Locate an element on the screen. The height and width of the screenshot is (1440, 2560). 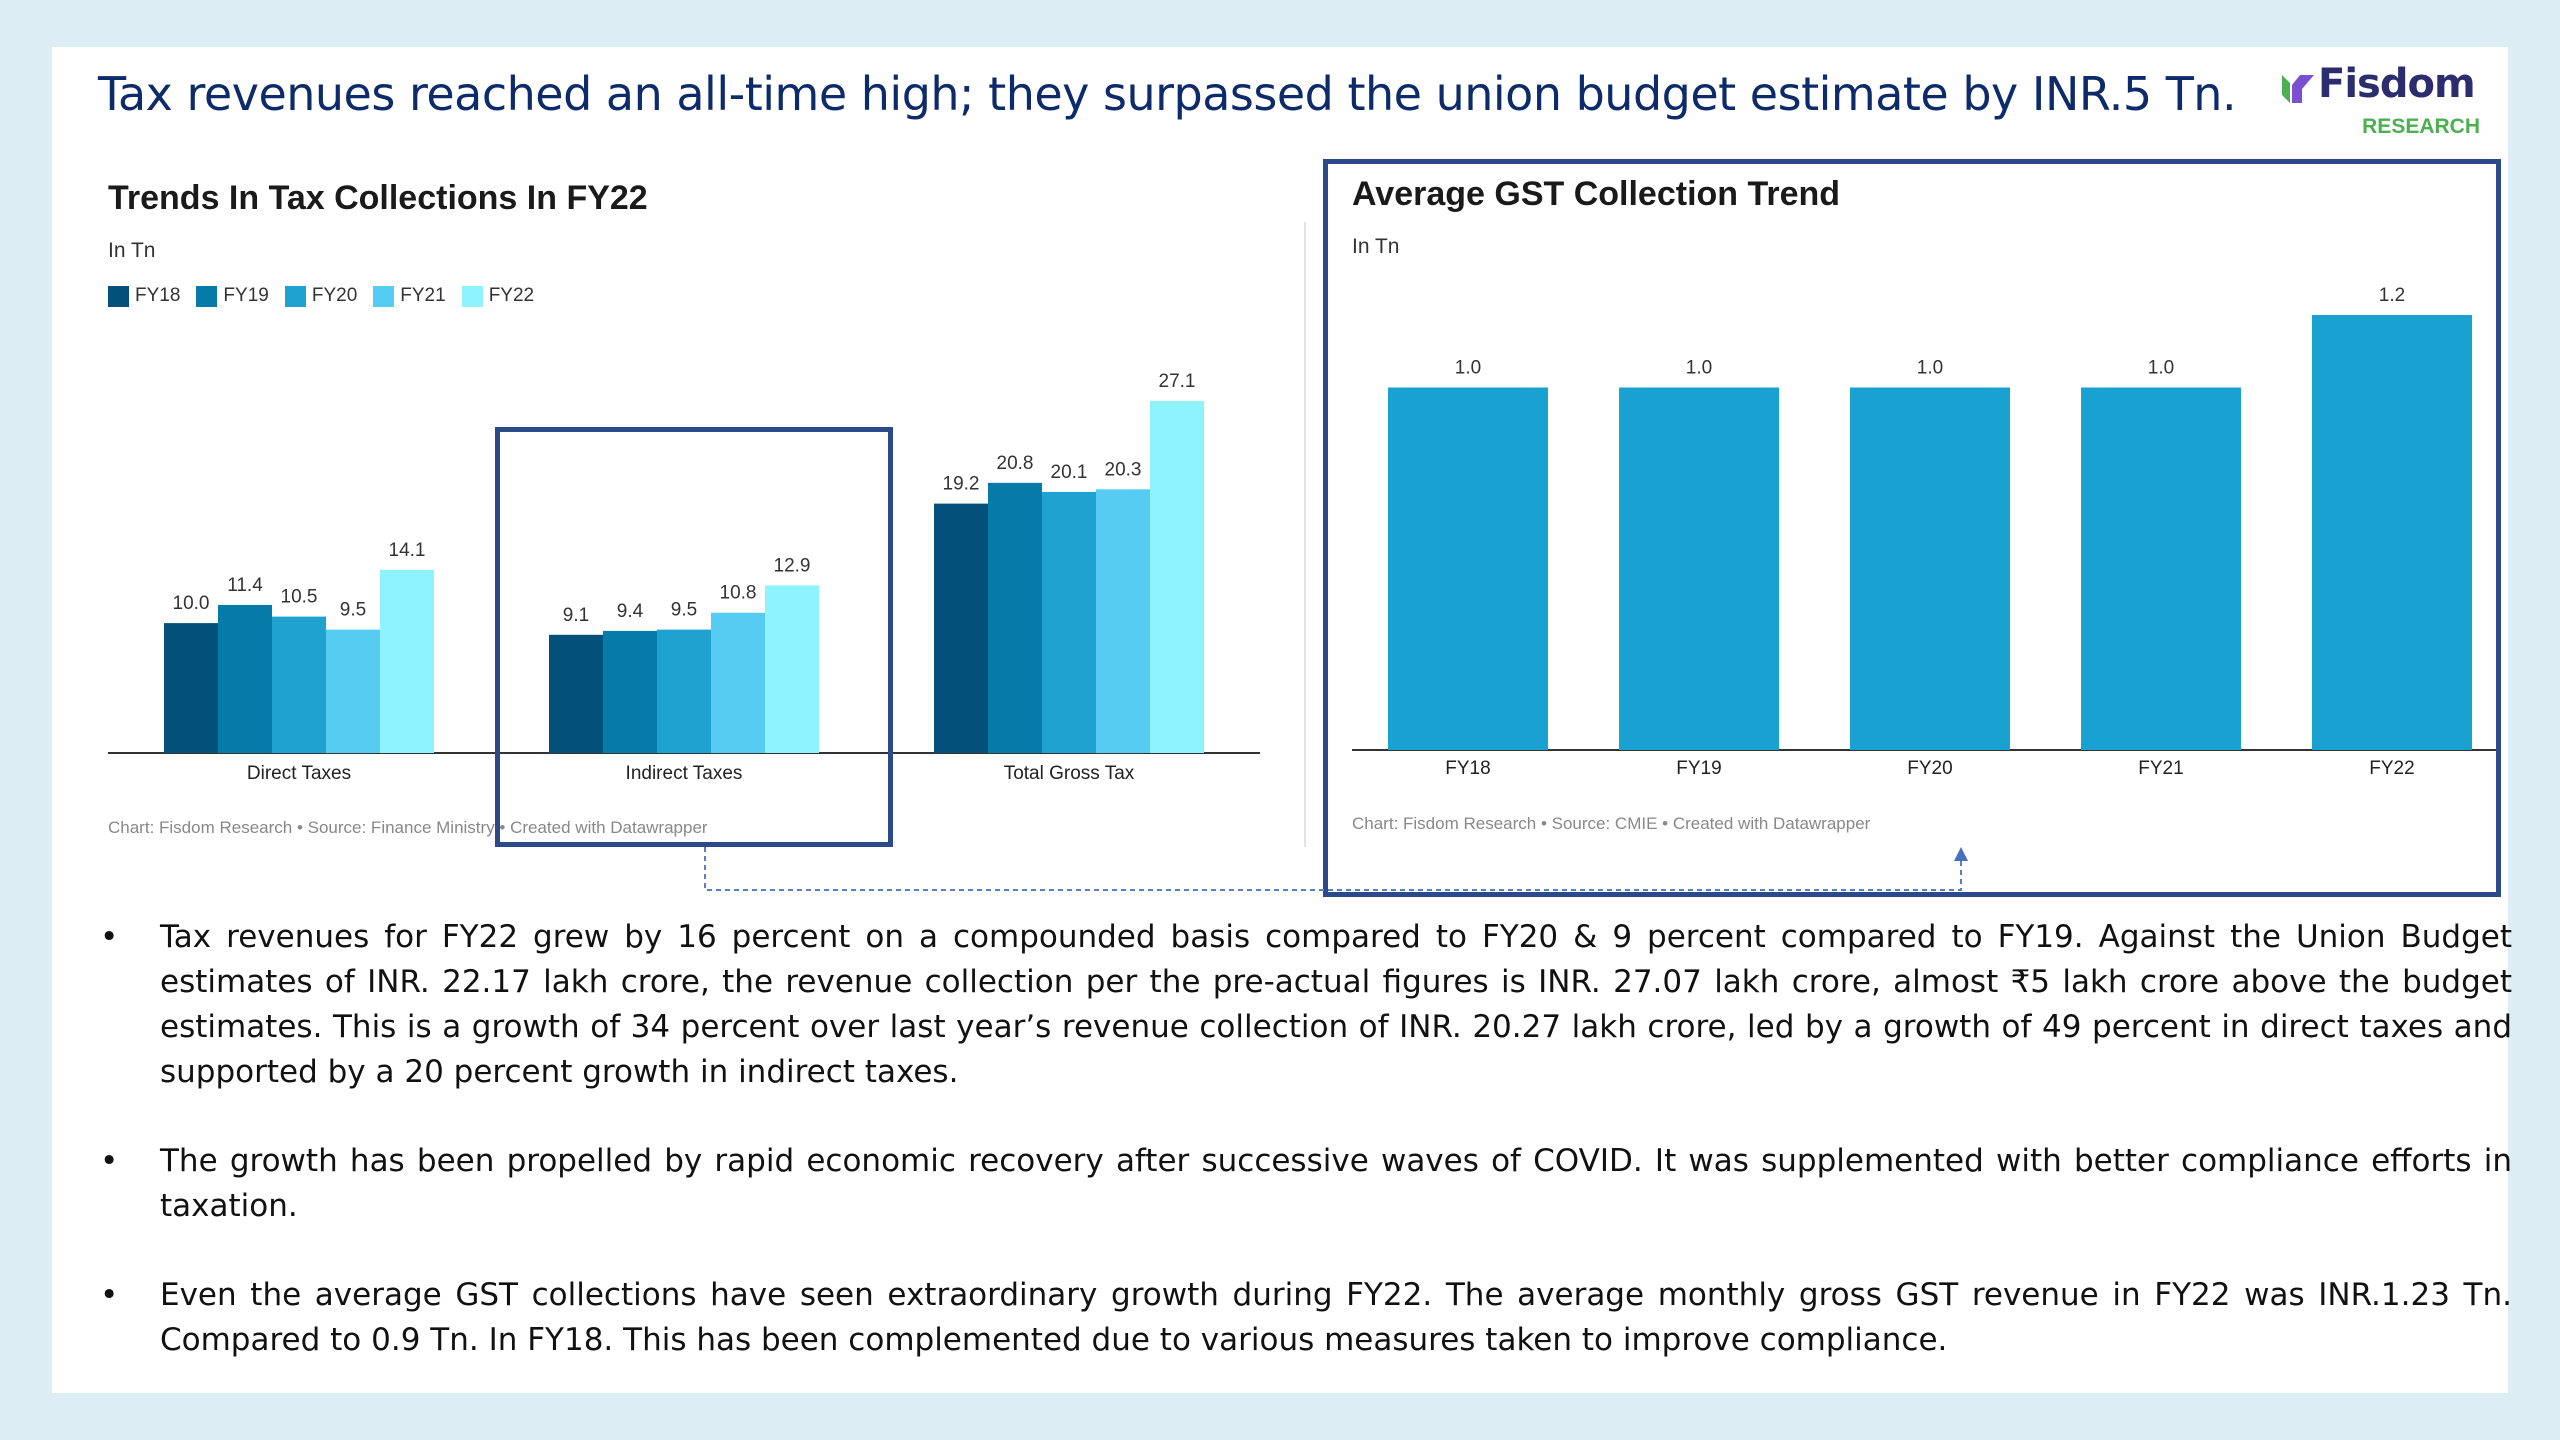
legend-item: FY20 is located at coordinates (321, 296).